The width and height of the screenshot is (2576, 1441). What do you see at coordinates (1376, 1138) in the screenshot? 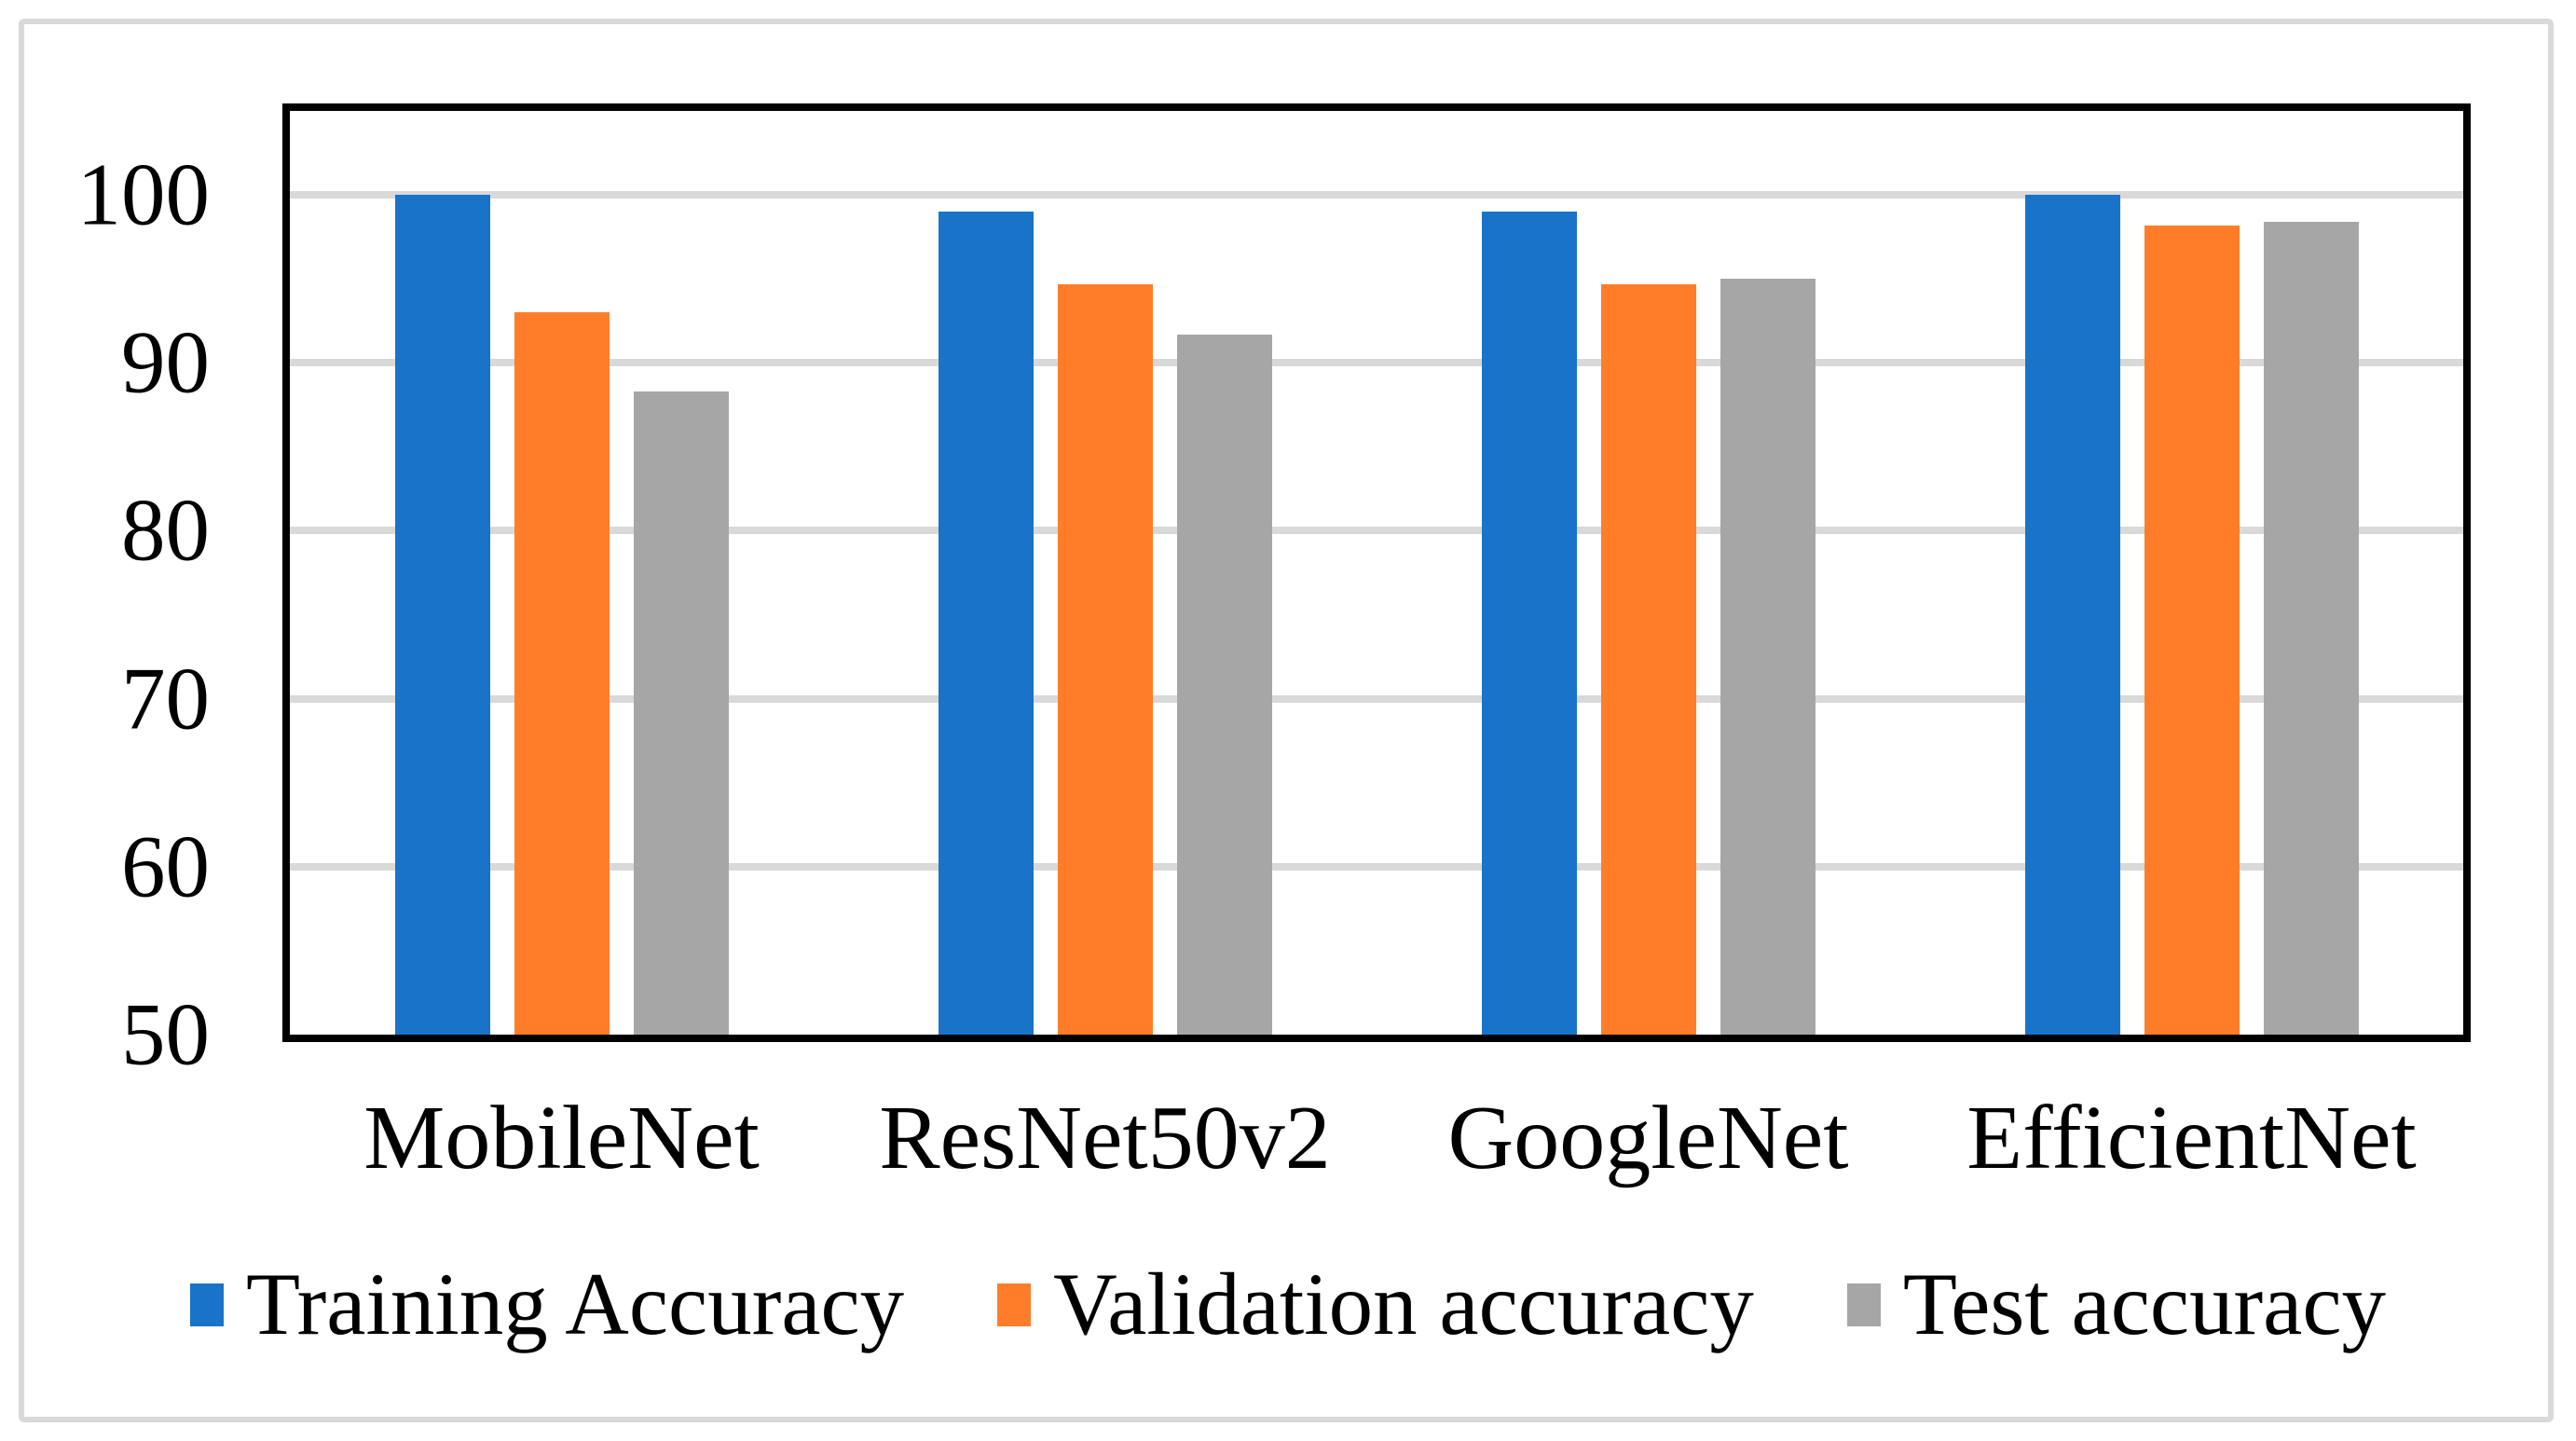
I see `x-axis-category-labels: MobileNet ResNet50v2 GoogleNet EfficientNet` at bounding box center [1376, 1138].